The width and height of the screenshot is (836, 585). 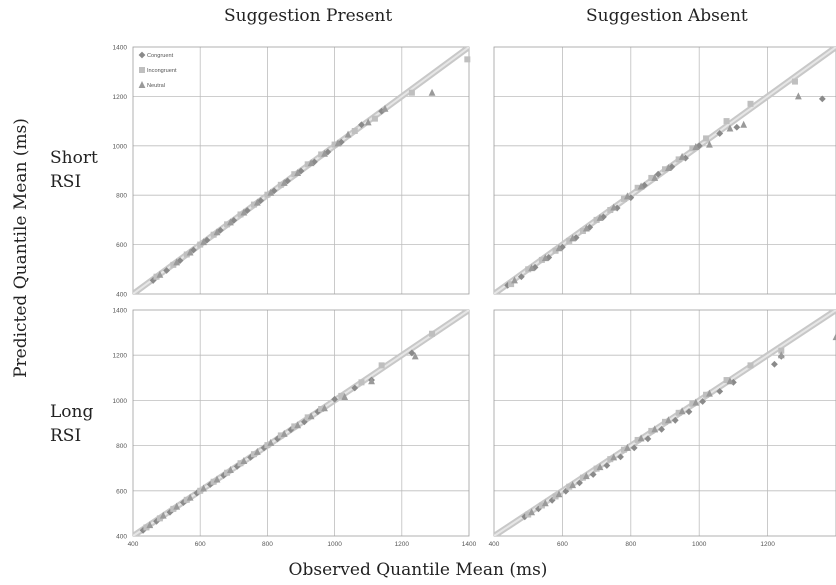 What do you see at coordinates (133, 544) in the screenshot?
I see `x-tick-label: 400` at bounding box center [133, 544].